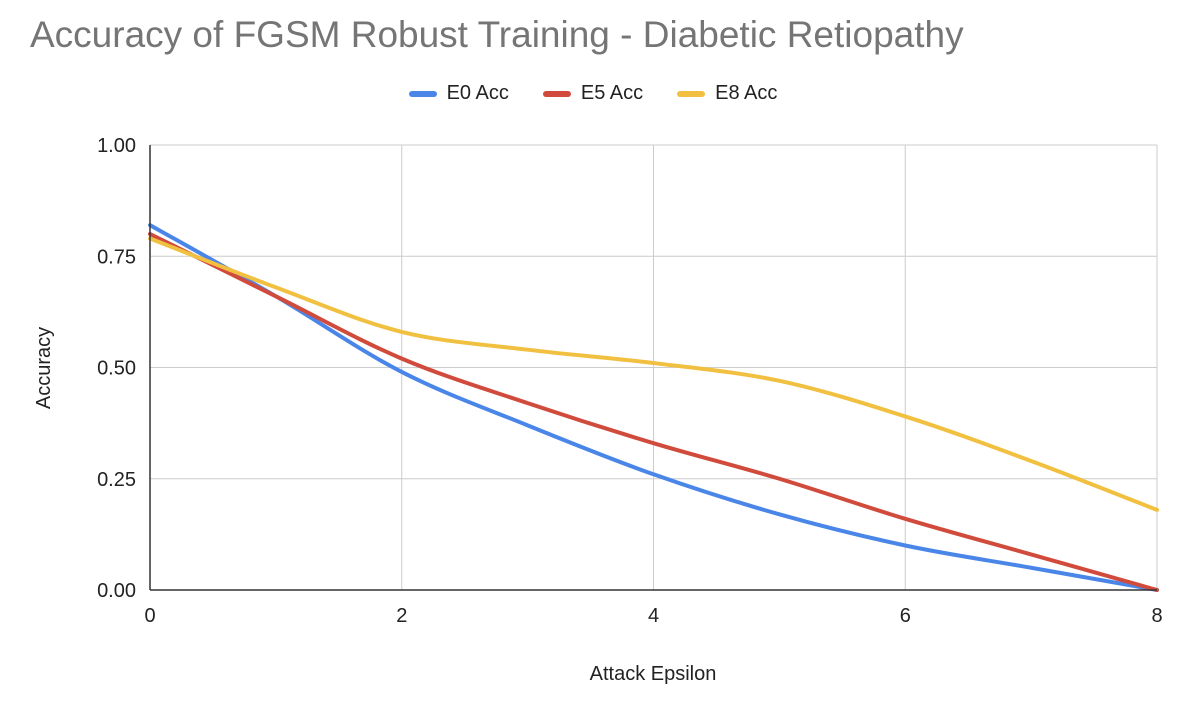  What do you see at coordinates (653, 616) in the screenshot?
I see `x-tick-label: 4` at bounding box center [653, 616].